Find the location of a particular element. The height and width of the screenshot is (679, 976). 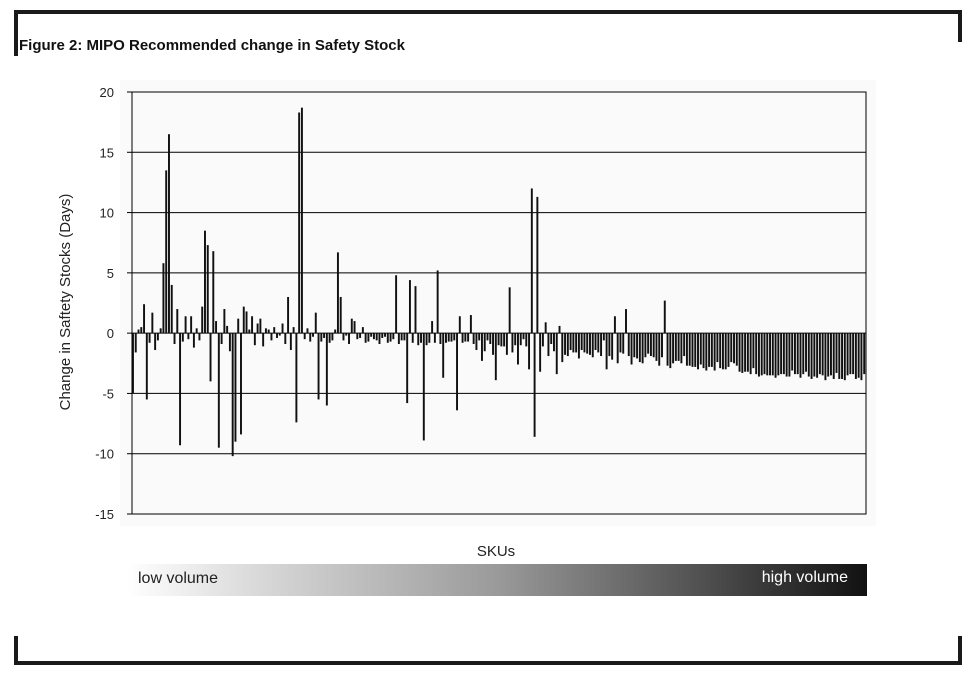

y-tick-label: -10 is located at coordinates (104, 454).